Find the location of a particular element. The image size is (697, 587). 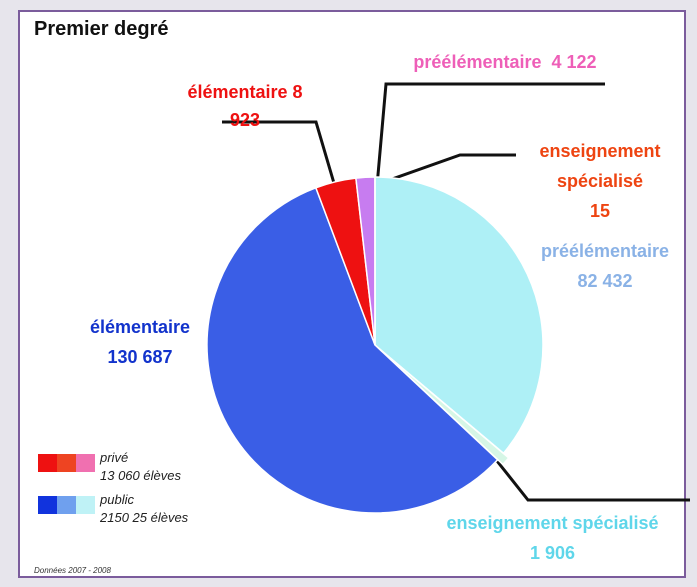

slice-value: 1 906 is located at coordinates (552, 553).